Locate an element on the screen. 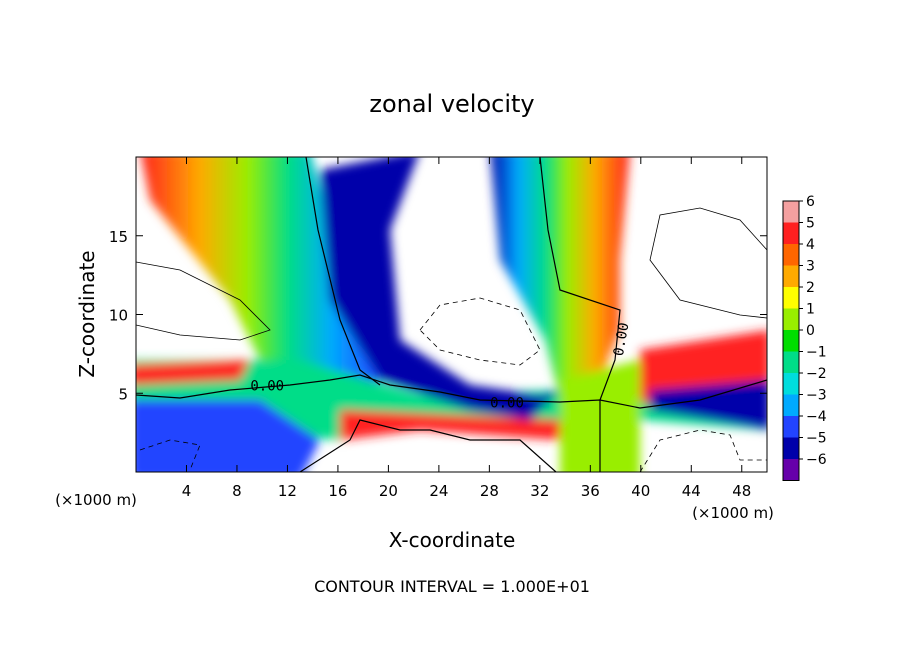 The image size is (904, 654). colorbar-label-9: −3 is located at coordinates (816, 396).